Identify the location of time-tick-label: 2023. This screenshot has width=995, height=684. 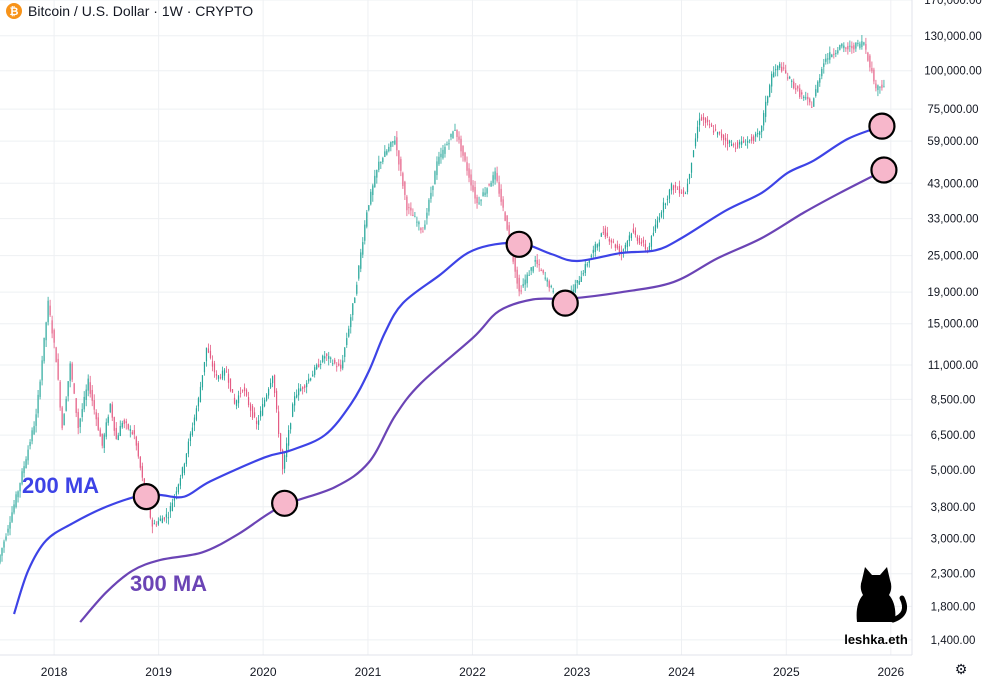
(577, 672).